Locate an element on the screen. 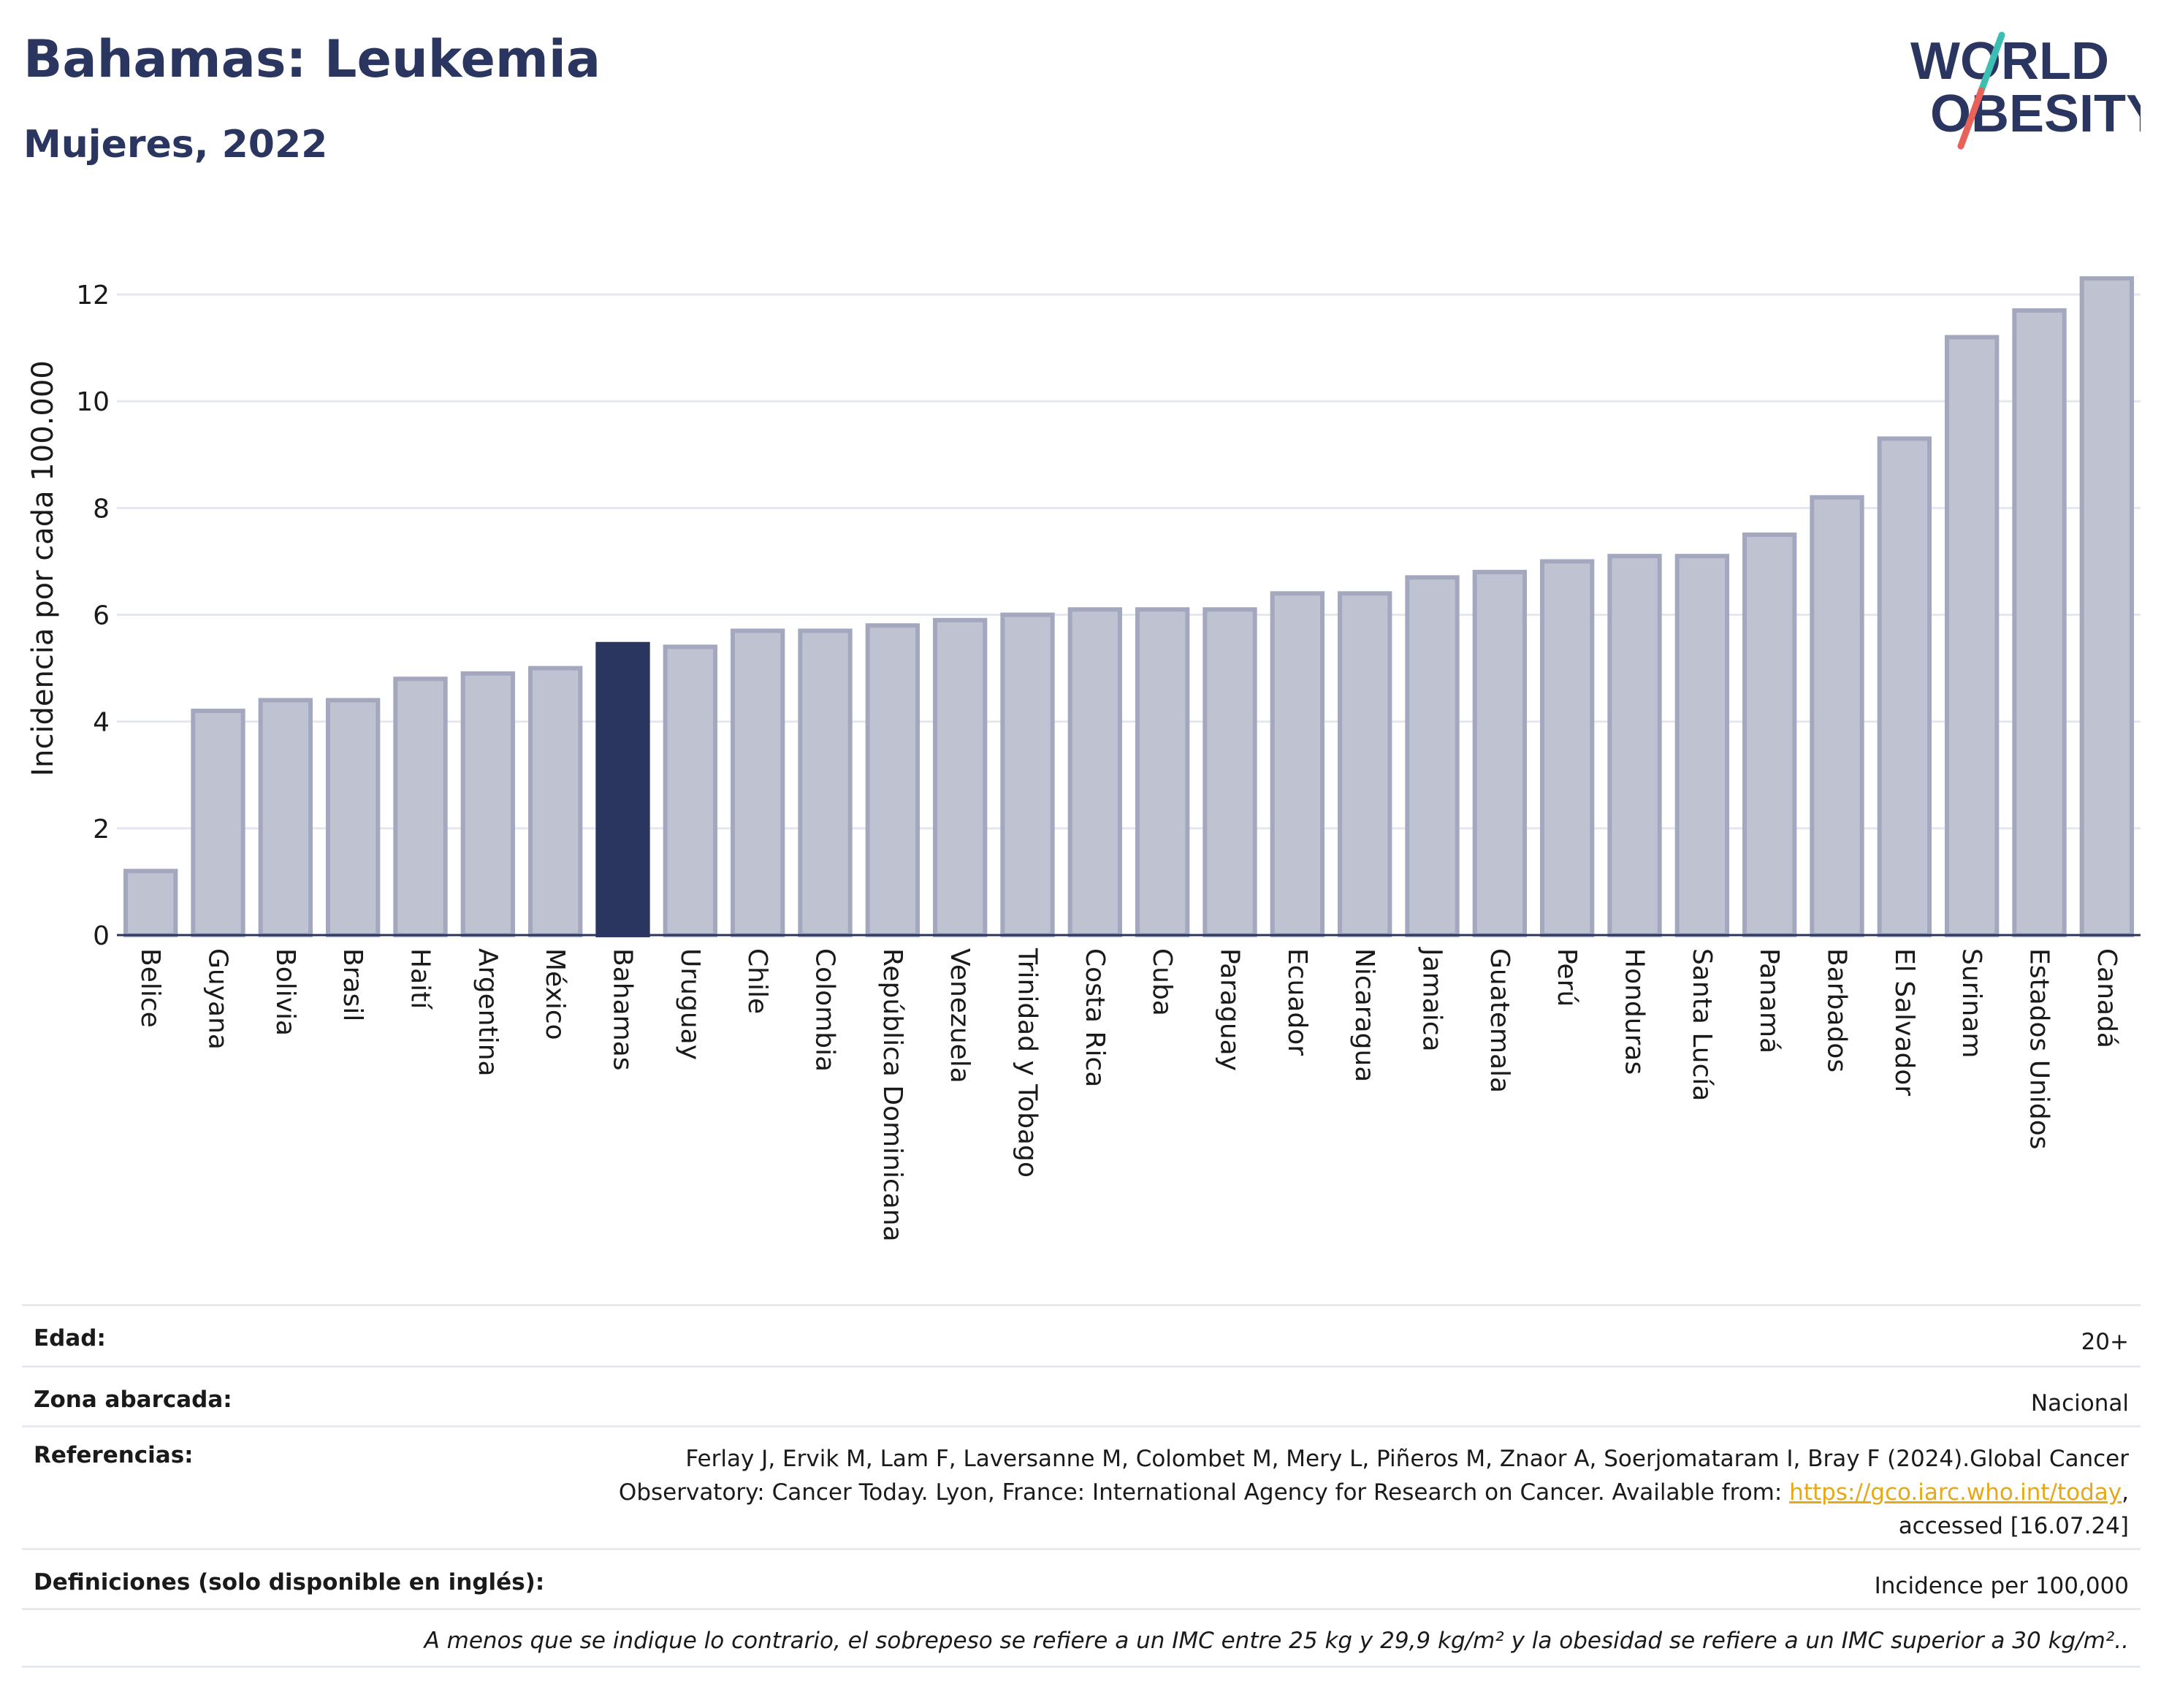 The image size is (2161, 1708). x-tick-label: Bahamas is located at coordinates (623, 1009).